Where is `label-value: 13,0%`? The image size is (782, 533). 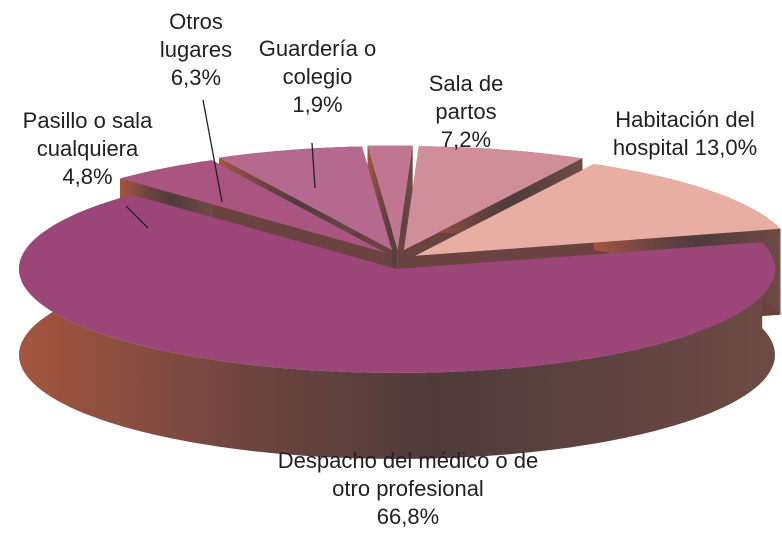
label-value: 13,0% is located at coordinates (726, 147).